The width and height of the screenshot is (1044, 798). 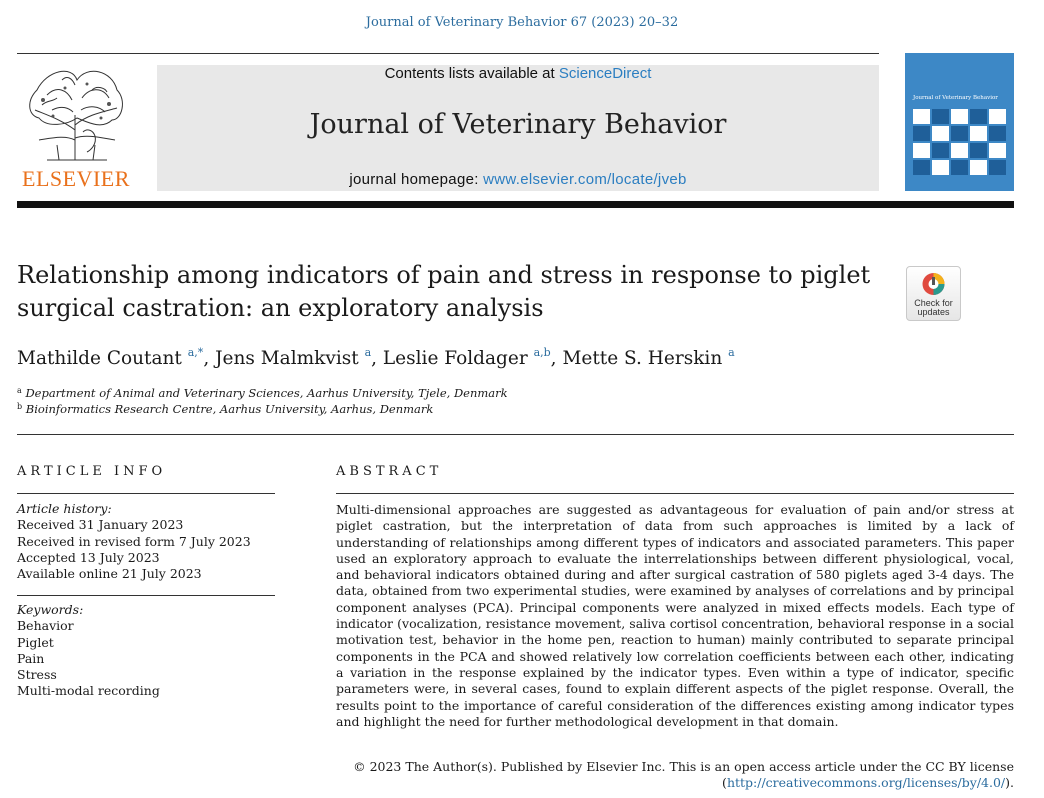 I want to click on sciencedirect-link: ScienceDirect, so click(x=605, y=73).